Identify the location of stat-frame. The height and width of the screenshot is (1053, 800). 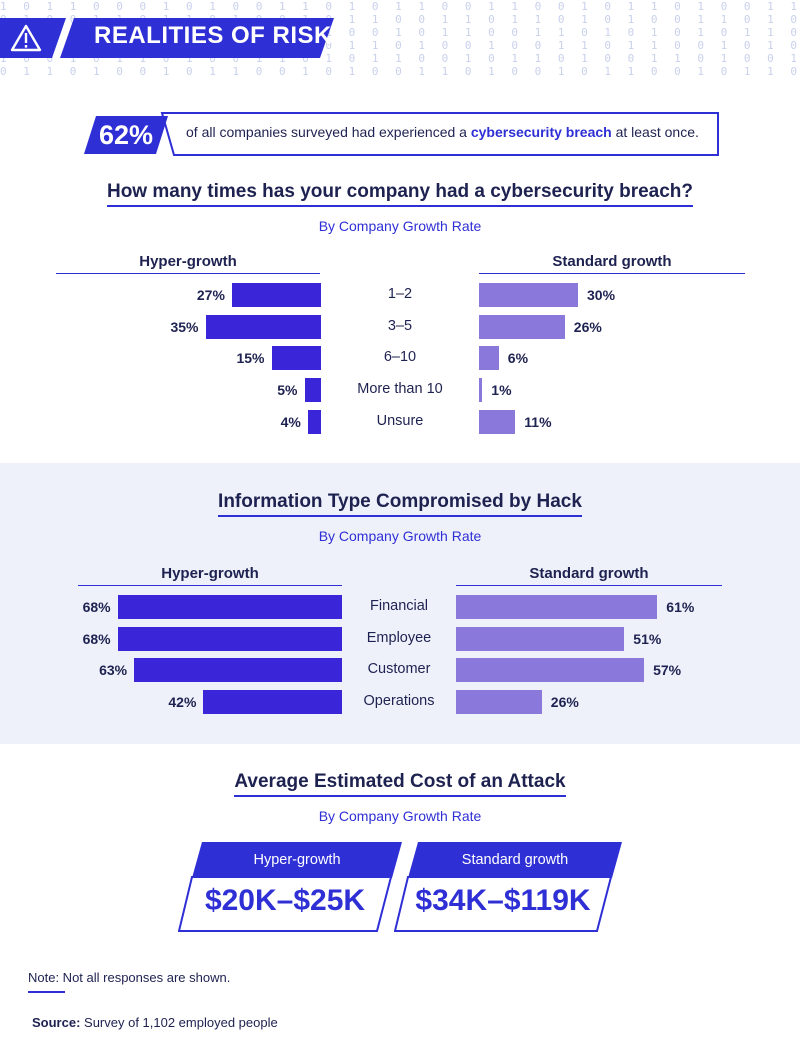
(439, 134).